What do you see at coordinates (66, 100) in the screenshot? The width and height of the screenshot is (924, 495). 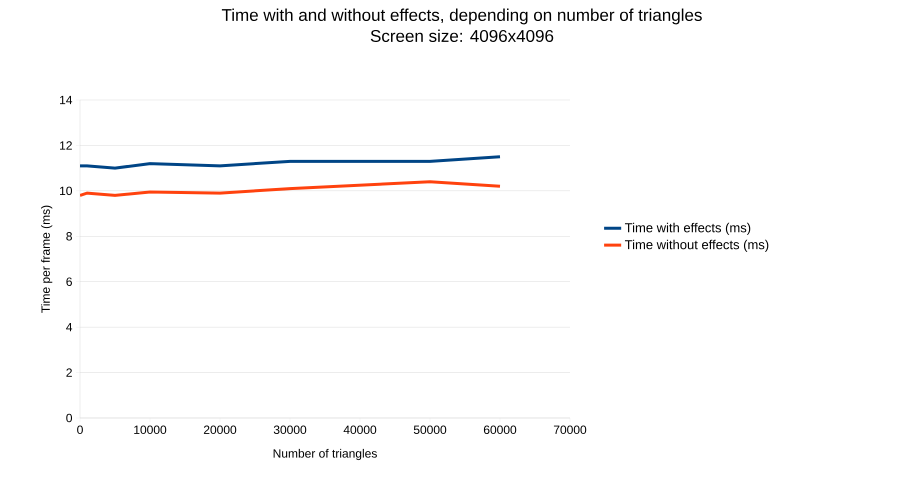 I see `y-tick-label: 14` at bounding box center [66, 100].